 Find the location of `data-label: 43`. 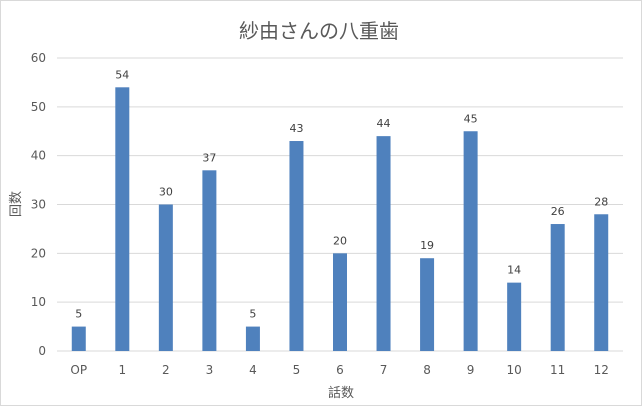

data-label: 43 is located at coordinates (296, 128).